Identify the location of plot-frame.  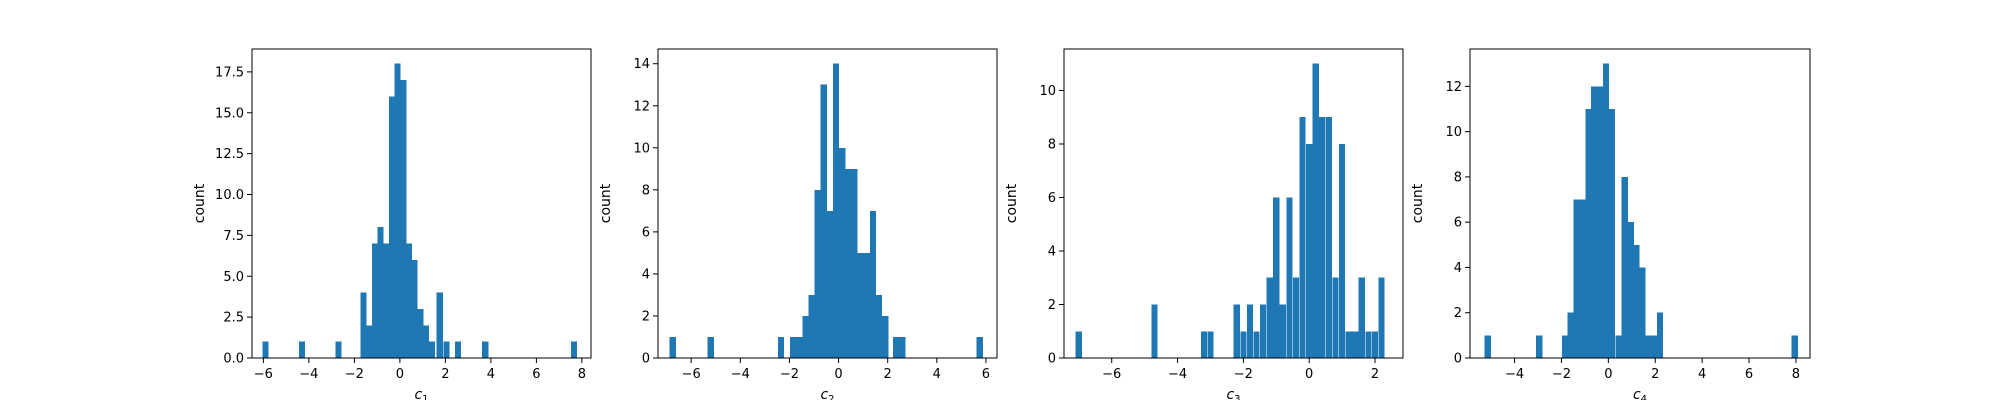
(1640, 203).